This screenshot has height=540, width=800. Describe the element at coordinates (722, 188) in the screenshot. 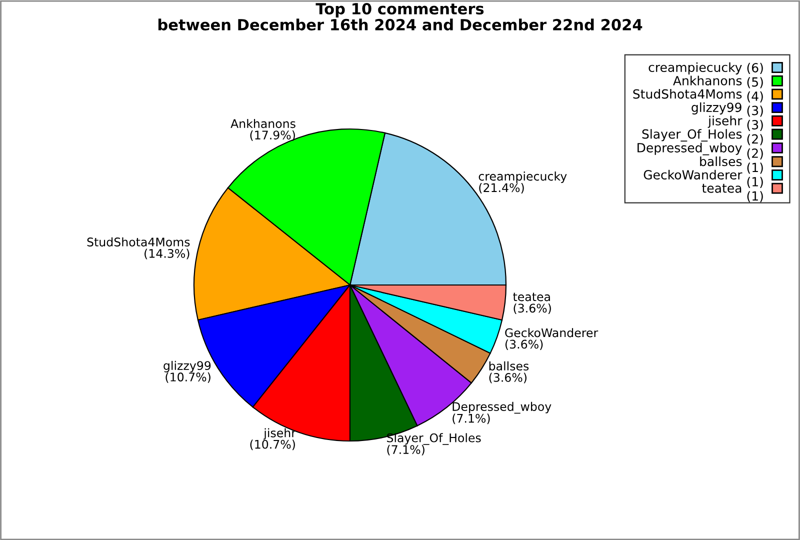

I see `category-label: teatea` at that location.